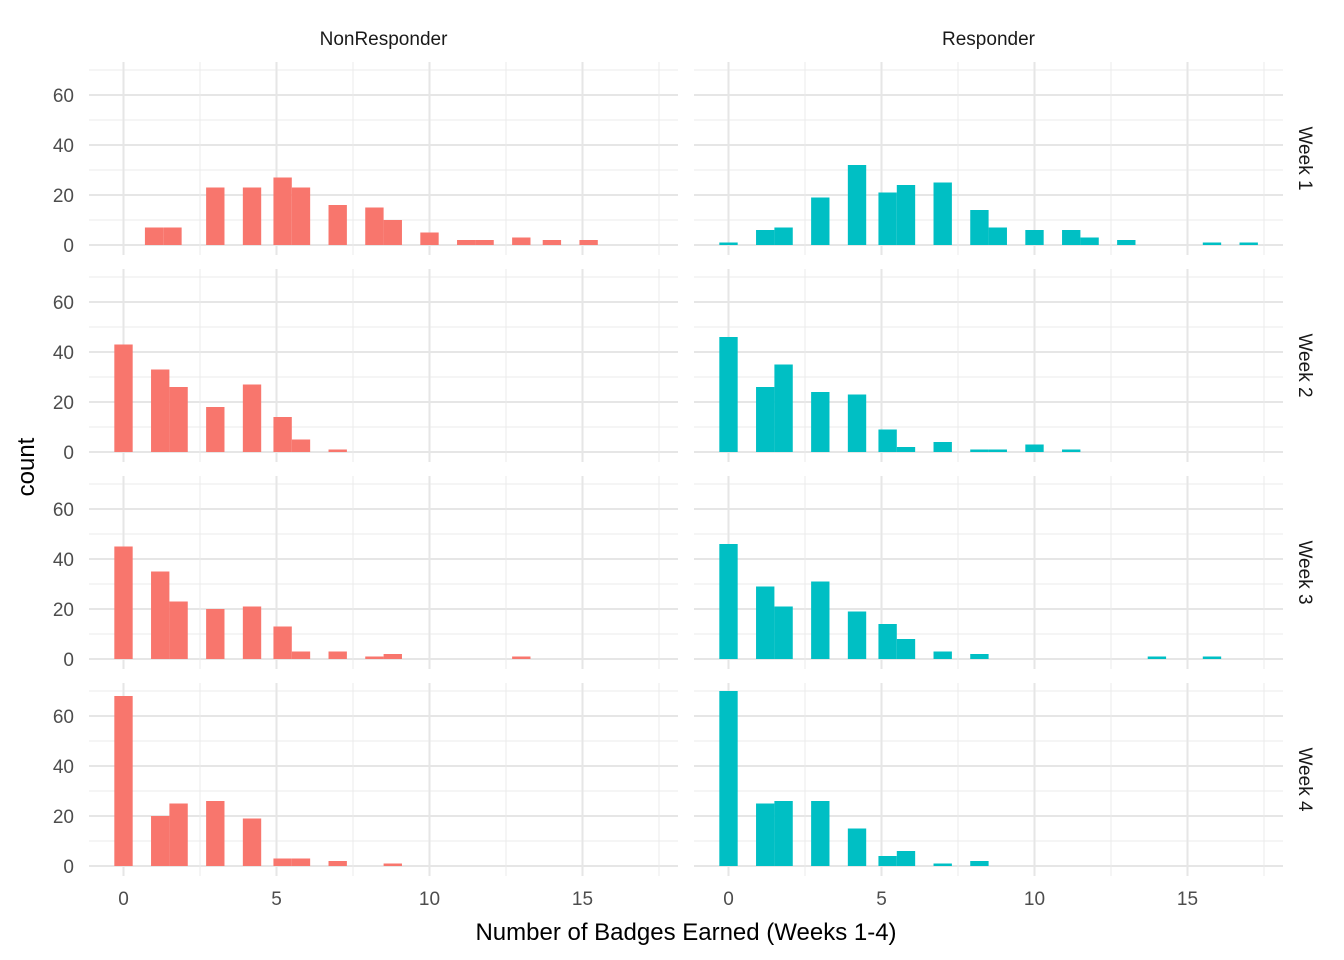 The height and width of the screenshot is (960, 1344). Describe the element at coordinates (685, 932) in the screenshot. I see `x-axis-title: Number of Badges Earned (Weeks 1-4)` at that location.